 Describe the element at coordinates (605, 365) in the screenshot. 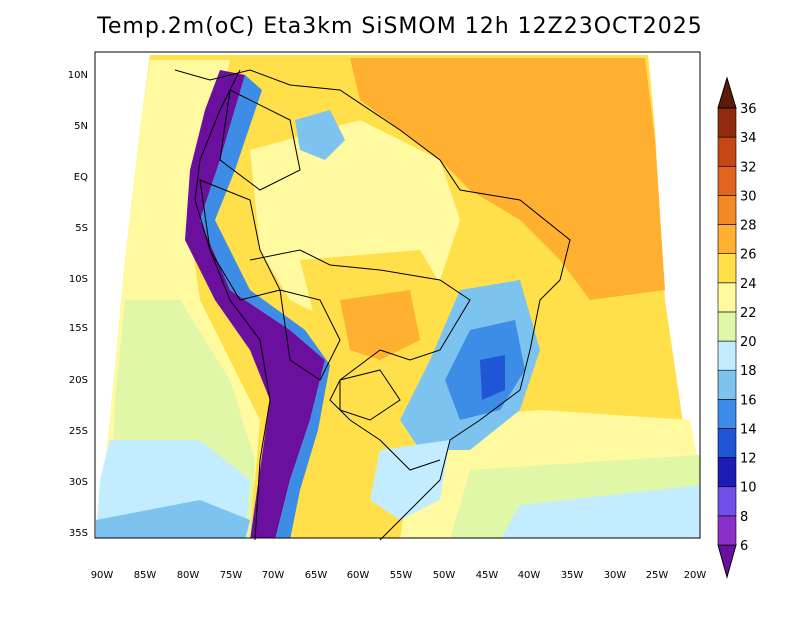

I see `mild-atlantic-region` at that location.